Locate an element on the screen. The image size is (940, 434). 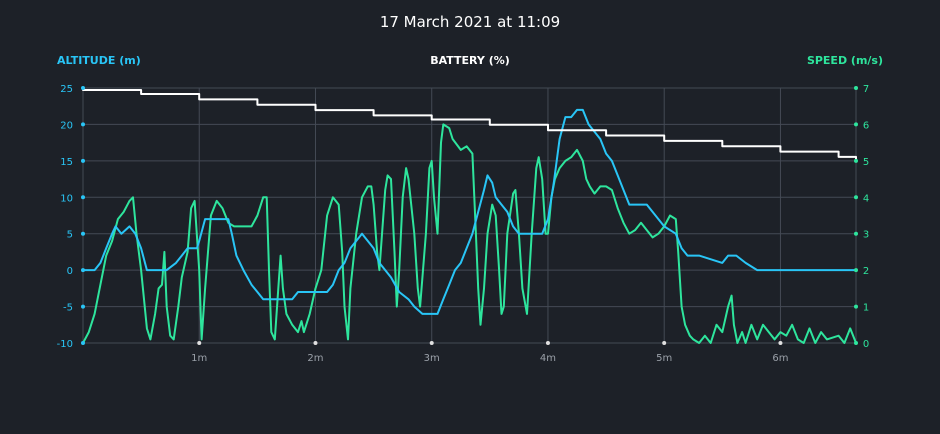
altitude-tick-label: 0 is located at coordinates (70, 271).